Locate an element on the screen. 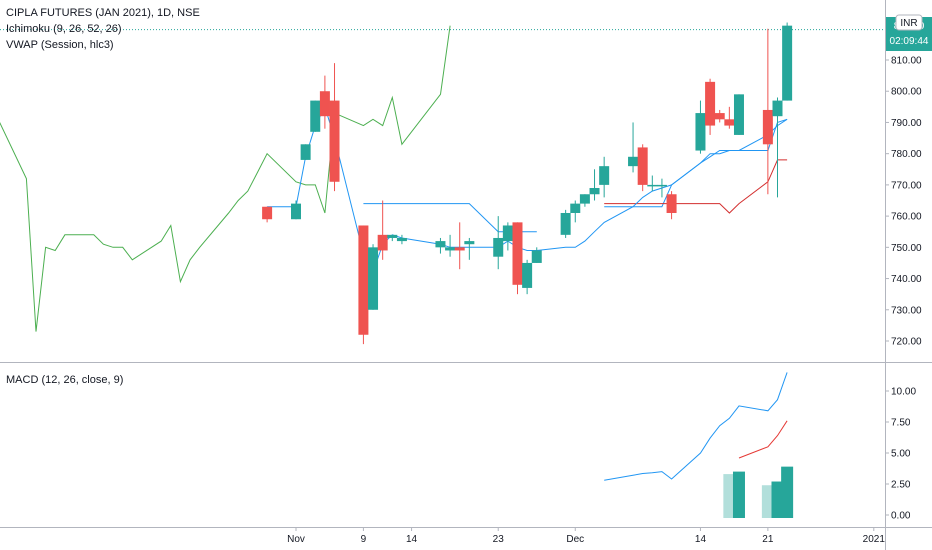  price-tick-label: 740.00 is located at coordinates (906, 279).